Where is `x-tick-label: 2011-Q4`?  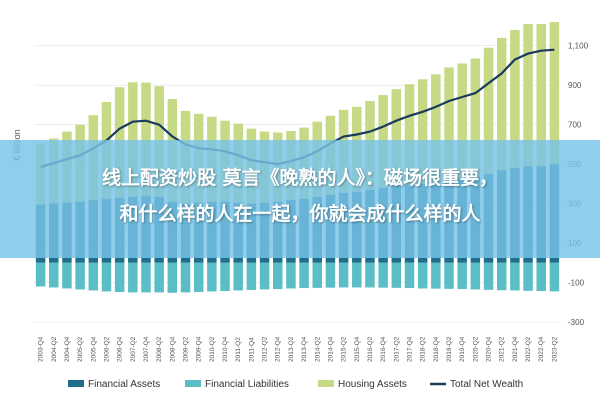 x-tick-label: 2011-Q4 is located at coordinates (251, 349).